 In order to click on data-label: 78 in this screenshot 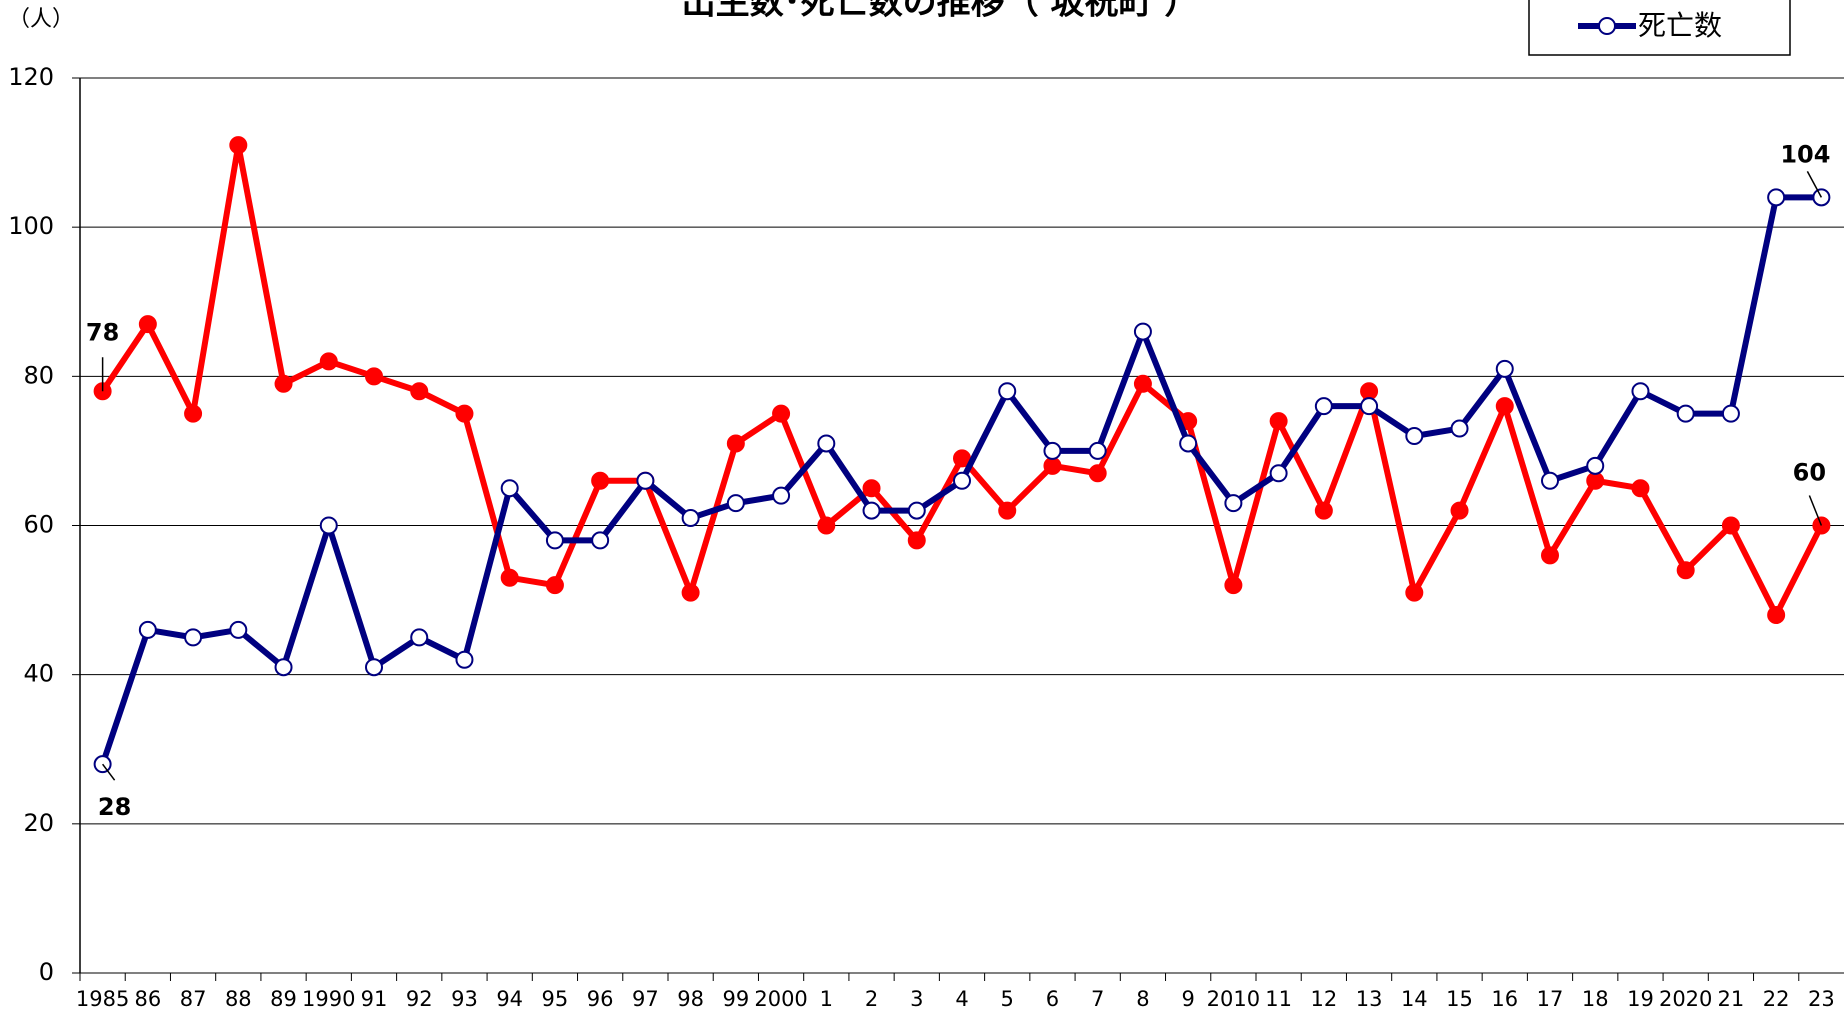, I will do `click(102, 332)`.